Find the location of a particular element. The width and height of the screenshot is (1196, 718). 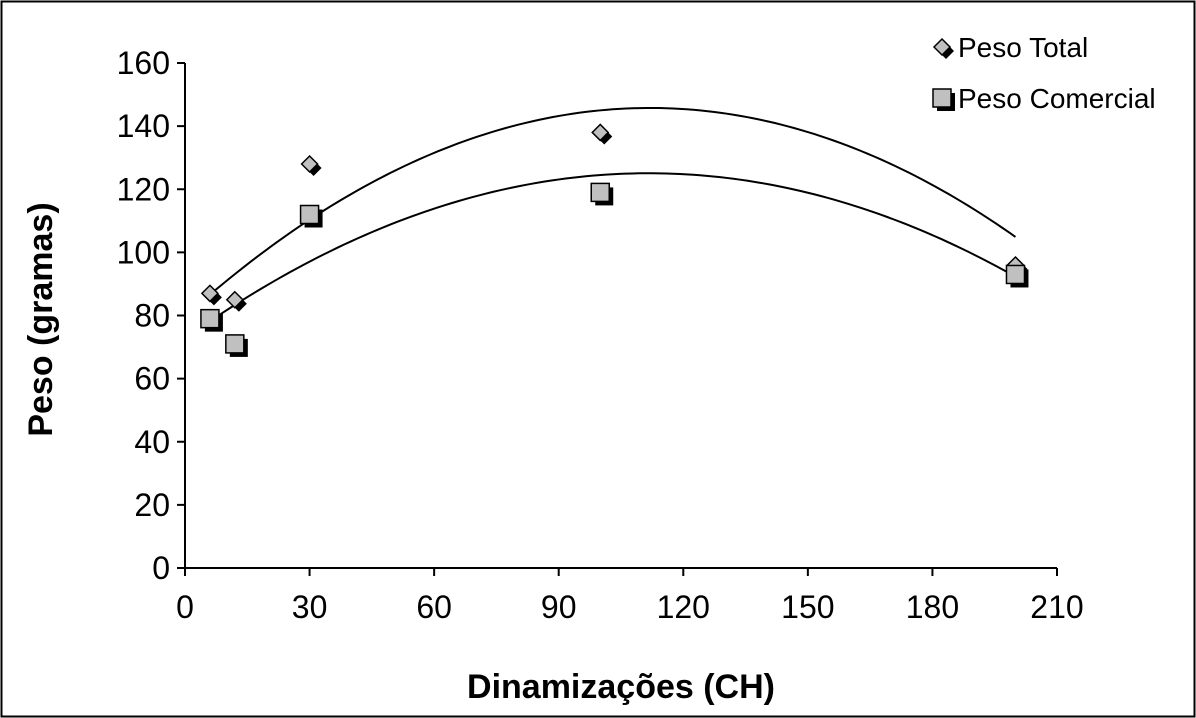

x-tick-label: 180 is located at coordinates (932, 607).